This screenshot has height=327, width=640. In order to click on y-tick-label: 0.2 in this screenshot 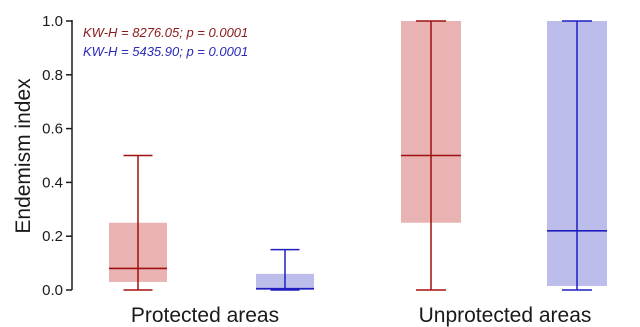, I will do `click(52, 236)`.